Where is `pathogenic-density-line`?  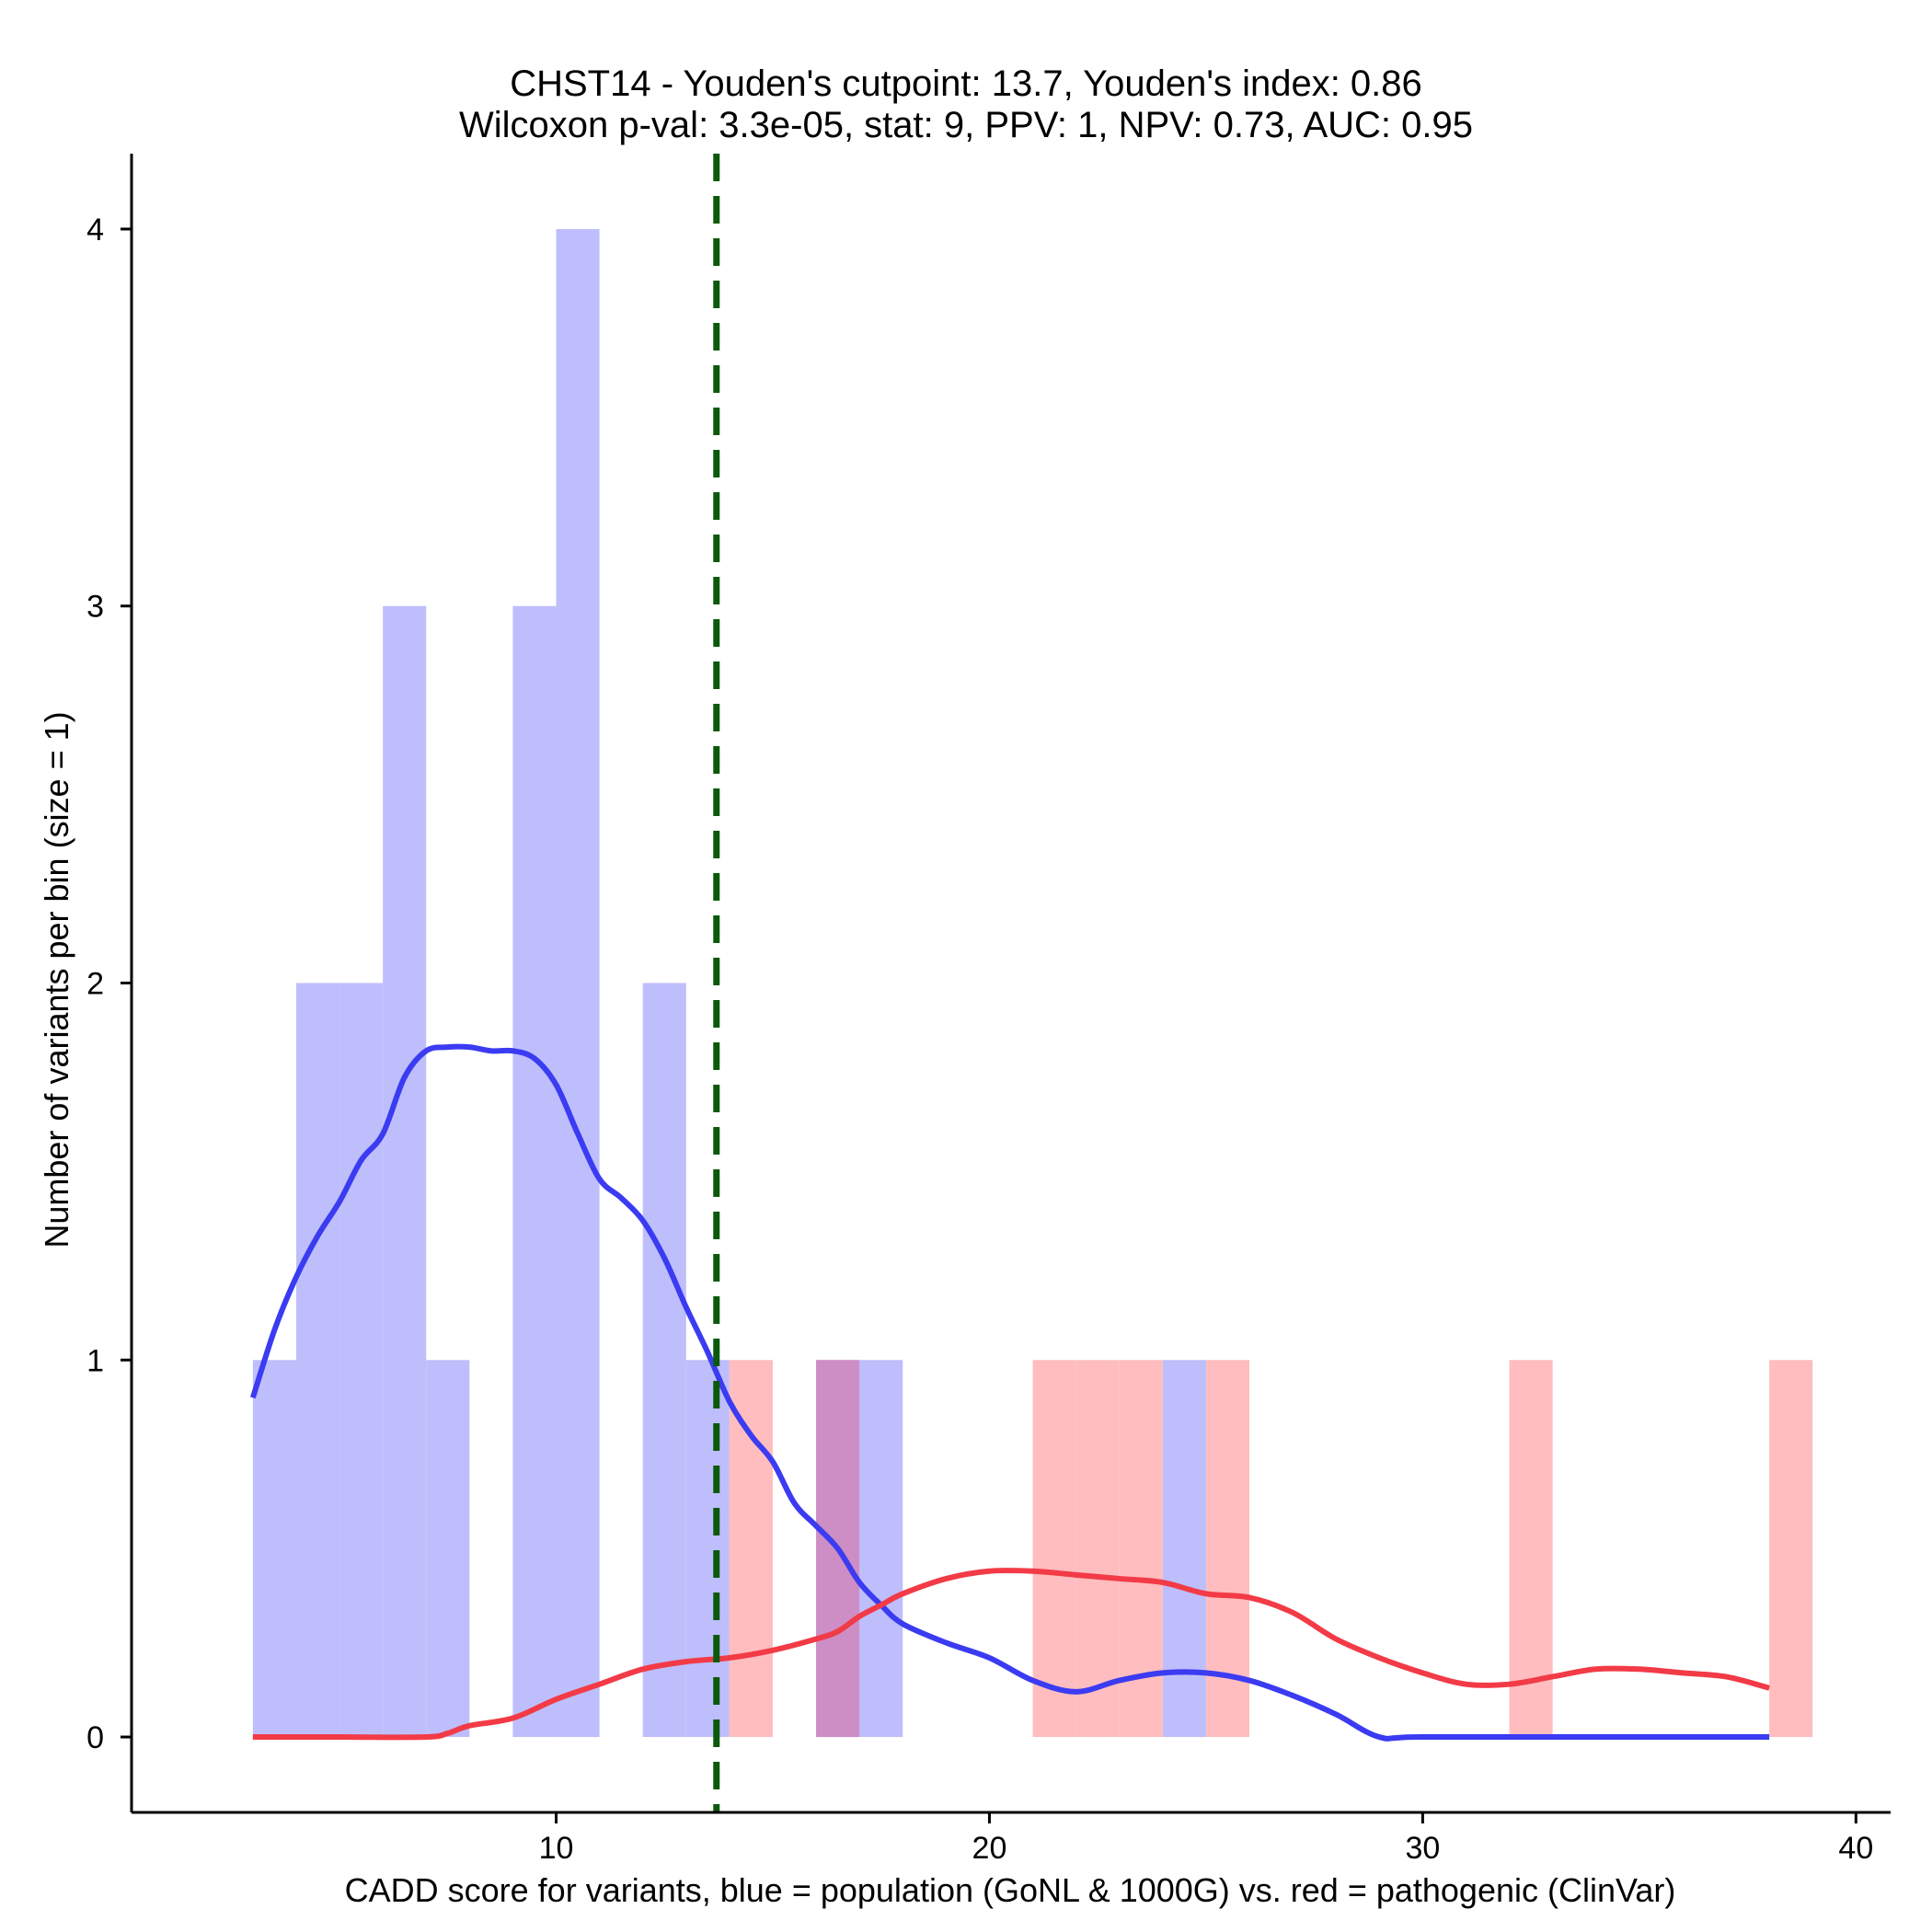 pathogenic-density-line is located at coordinates (1011, 1654).